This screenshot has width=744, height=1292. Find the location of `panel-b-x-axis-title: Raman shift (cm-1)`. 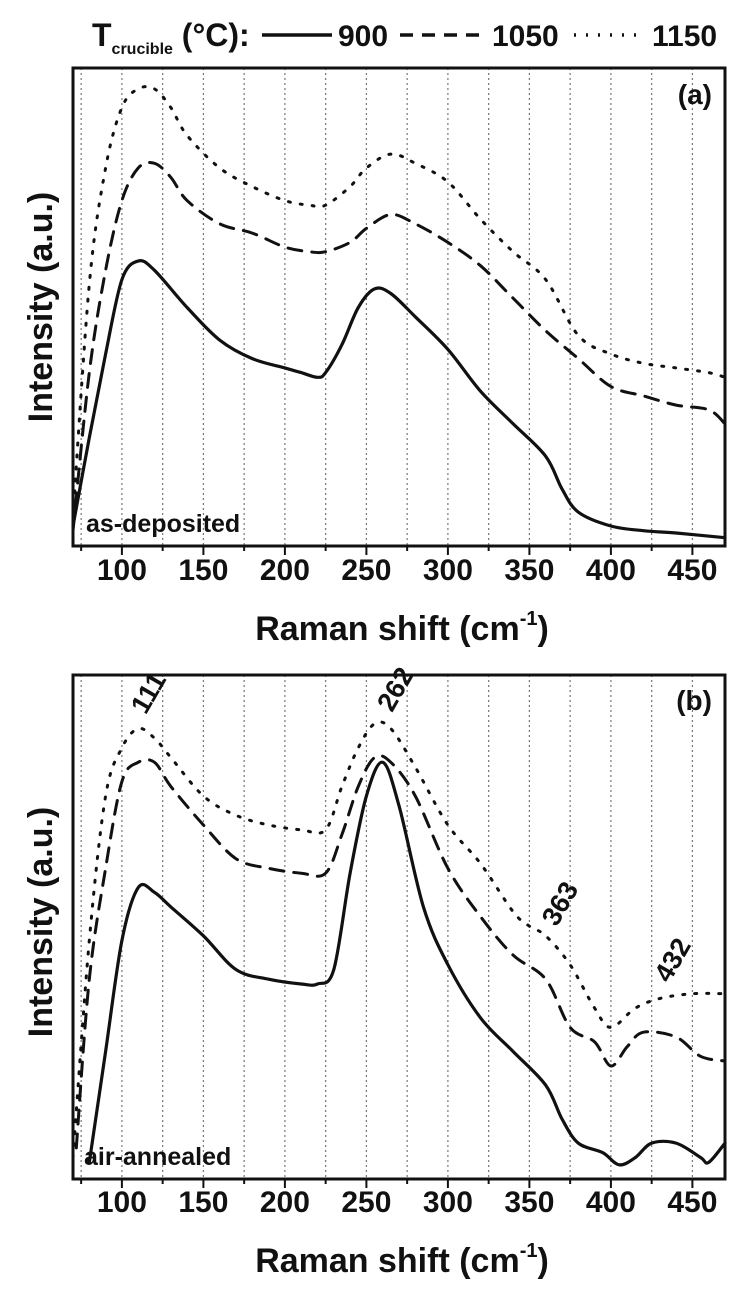

panel-b-x-axis-title: Raman shift (cm-1) is located at coordinates (402, 1260).